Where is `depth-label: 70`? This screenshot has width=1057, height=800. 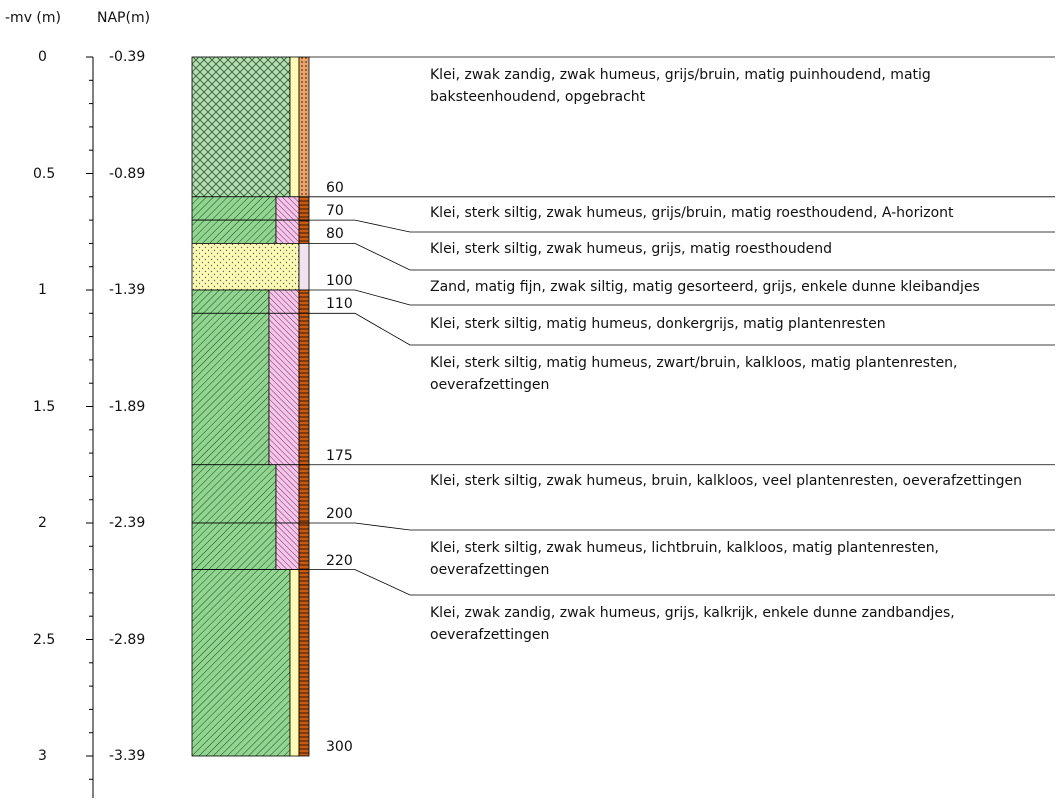 depth-label: 70 is located at coordinates (335, 211).